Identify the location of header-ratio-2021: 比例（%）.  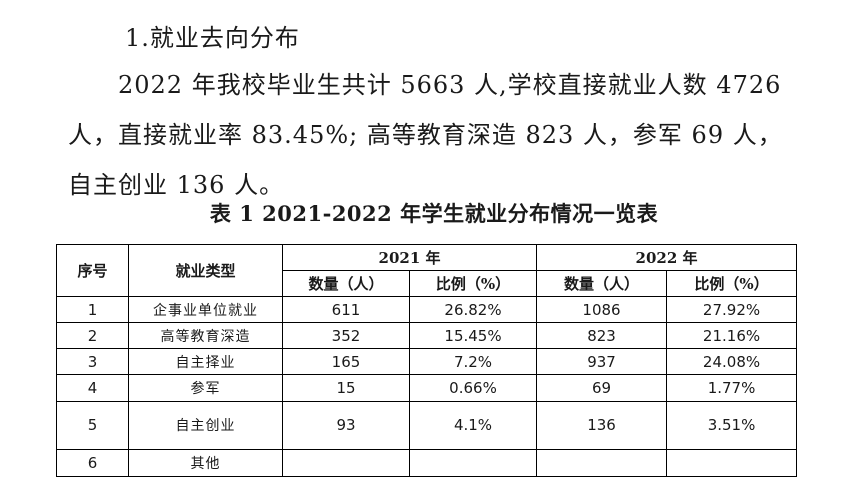
(473, 283).